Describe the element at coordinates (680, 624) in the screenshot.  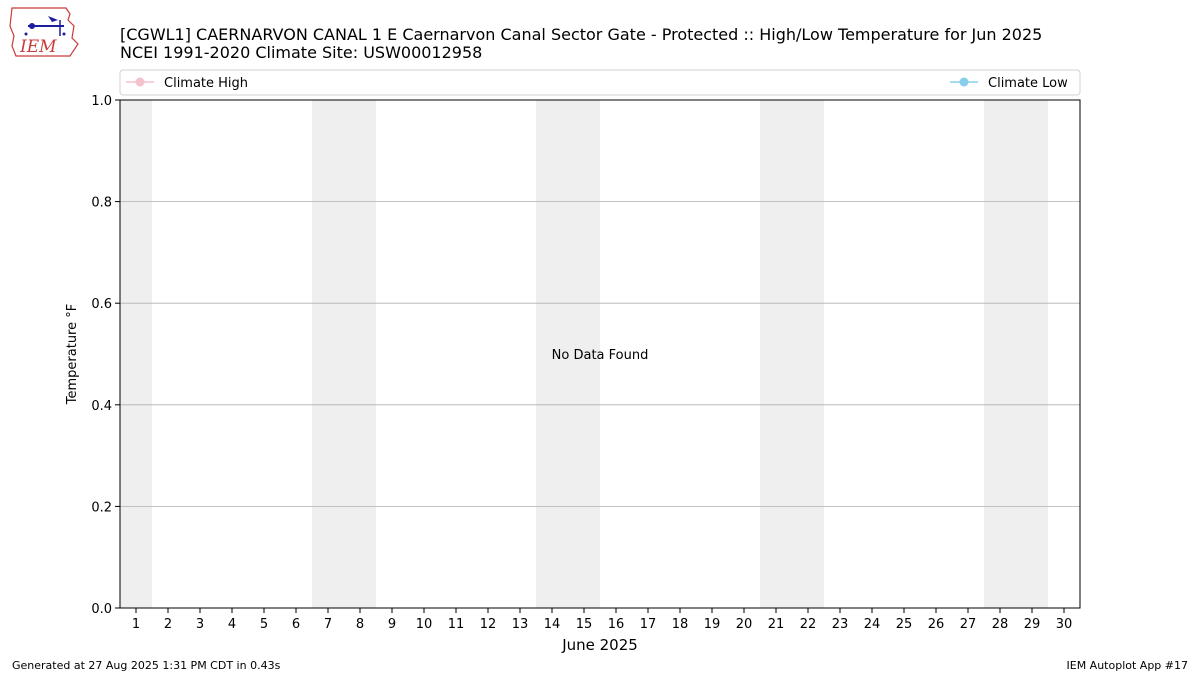
I see `x-tick-label: 18` at that location.